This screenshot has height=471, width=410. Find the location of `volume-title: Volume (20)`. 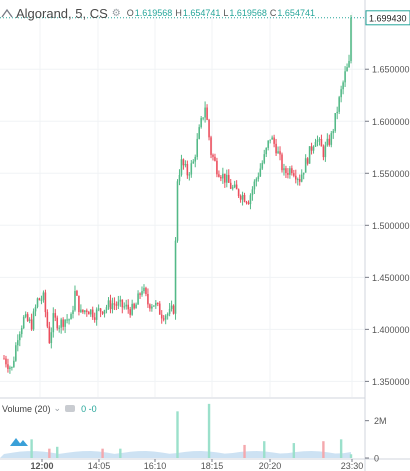

volume-title: Volume (20) is located at coordinates (26, 408).